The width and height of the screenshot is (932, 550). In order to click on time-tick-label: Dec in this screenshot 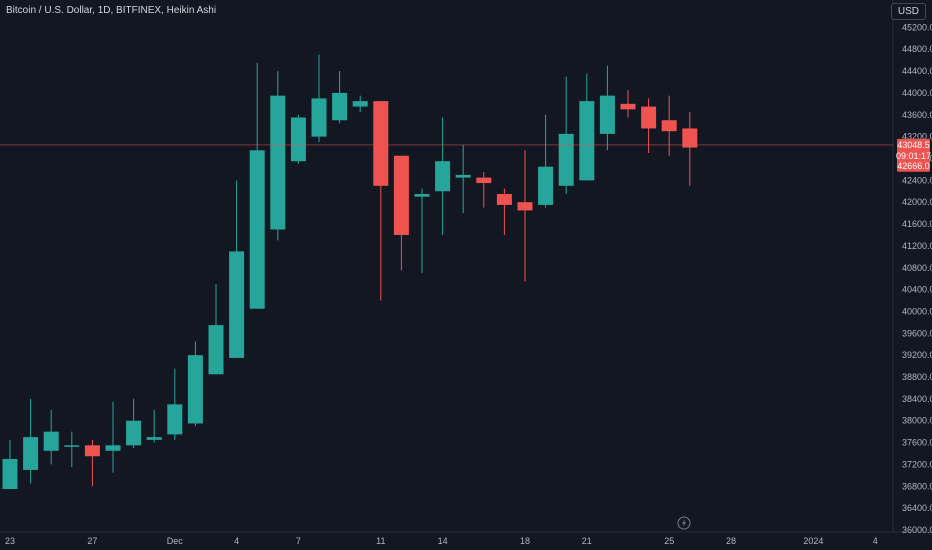, I will do `click(175, 541)`.